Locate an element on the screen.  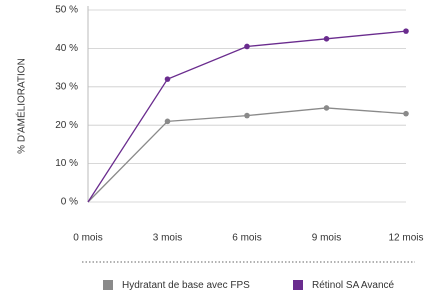
y-tick-label: 30 % is located at coordinates (66, 86).